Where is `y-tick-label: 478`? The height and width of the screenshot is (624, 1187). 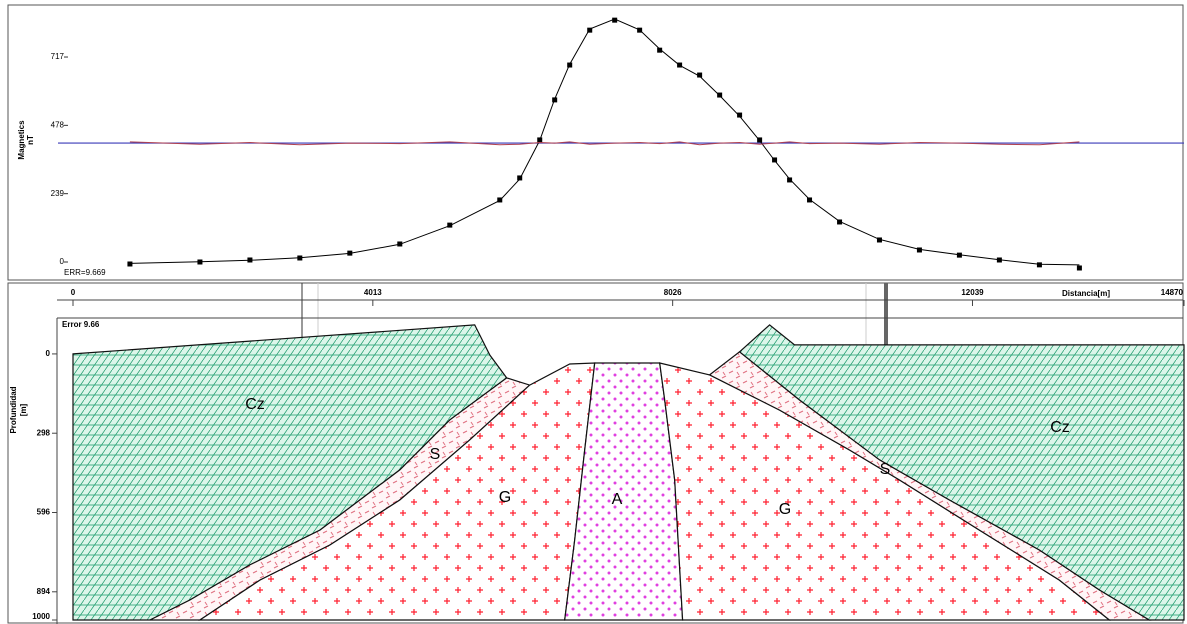 y-tick-label: 478 is located at coordinates (58, 124).